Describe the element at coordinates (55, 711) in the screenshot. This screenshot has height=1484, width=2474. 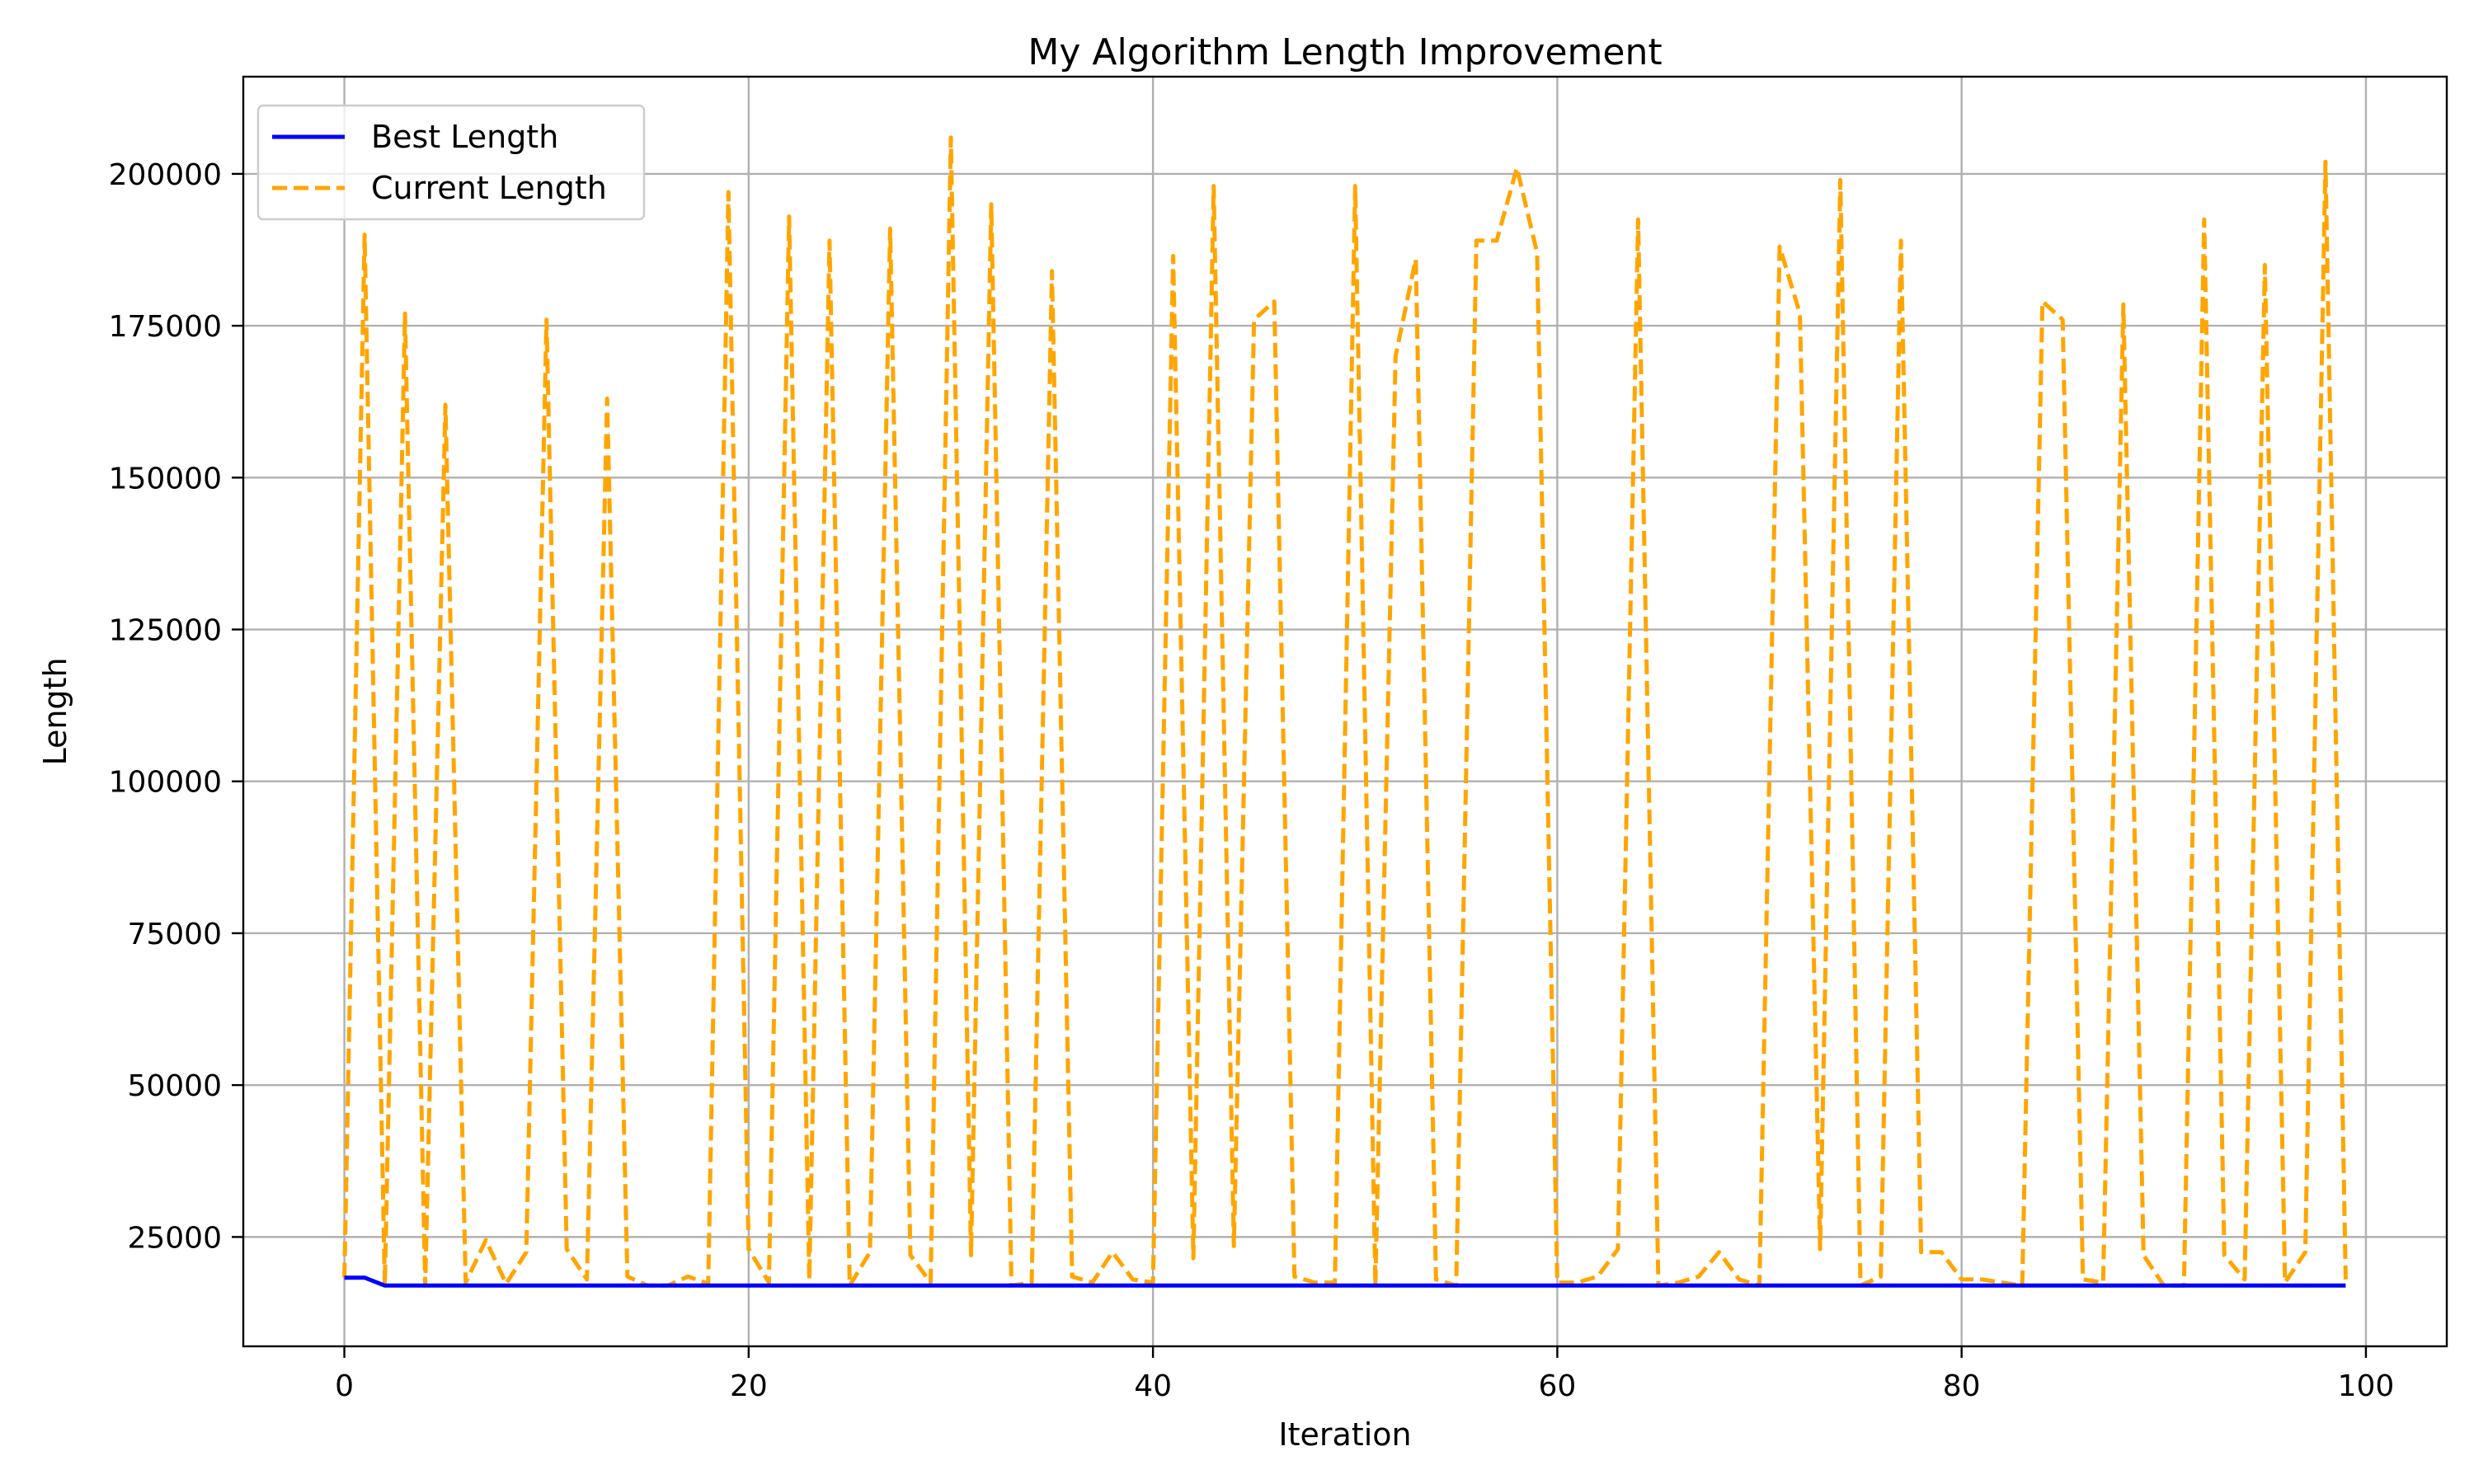
I see `y-axis-label: Length` at that location.